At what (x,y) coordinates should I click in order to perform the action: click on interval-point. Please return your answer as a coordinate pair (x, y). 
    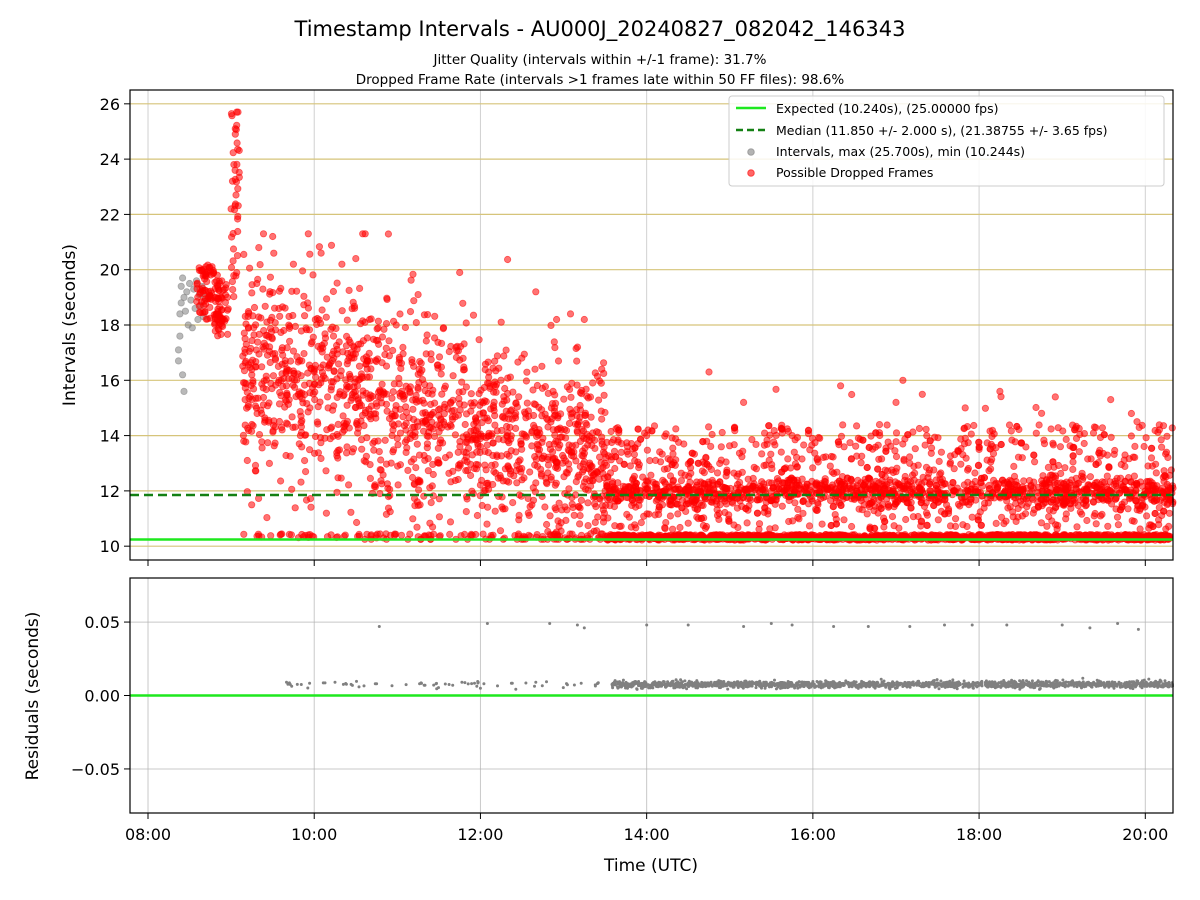
    Looking at the image, I should click on (192, 328).